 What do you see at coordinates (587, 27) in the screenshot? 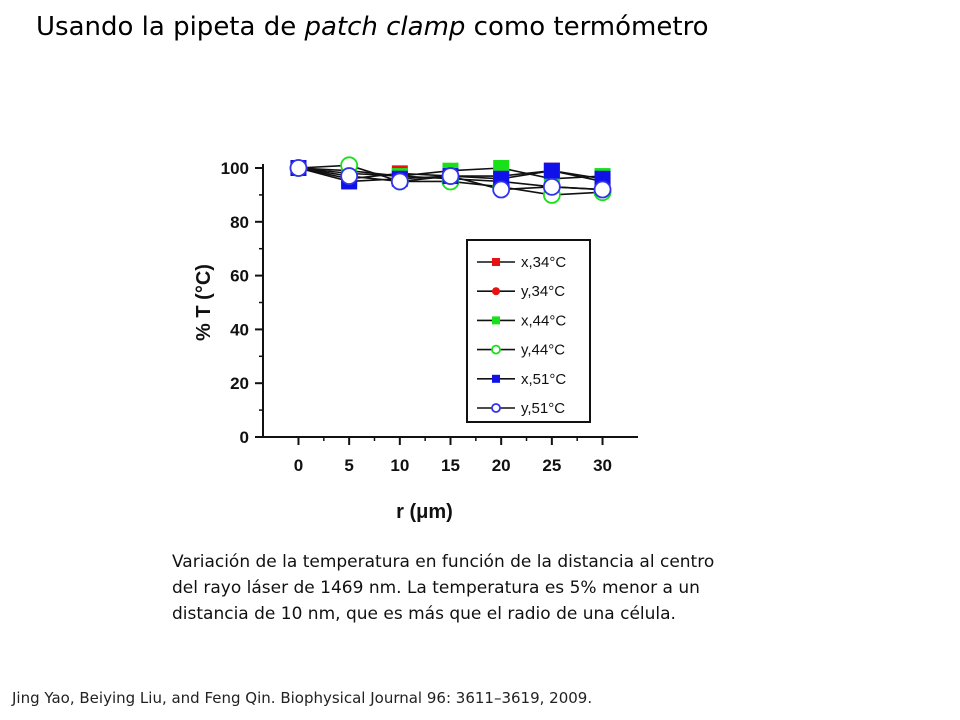
I see `title-text-end: como termómetro` at bounding box center [587, 27].